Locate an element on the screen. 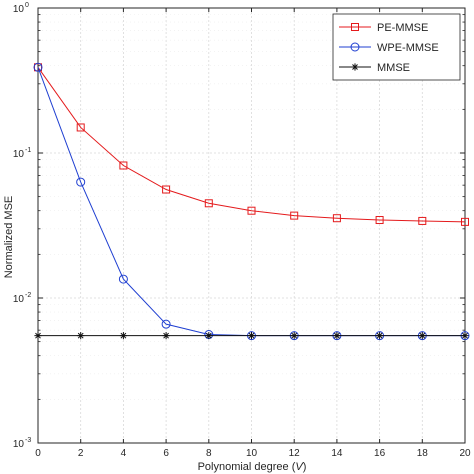  x-axis-label-close: ) is located at coordinates (305, 467).